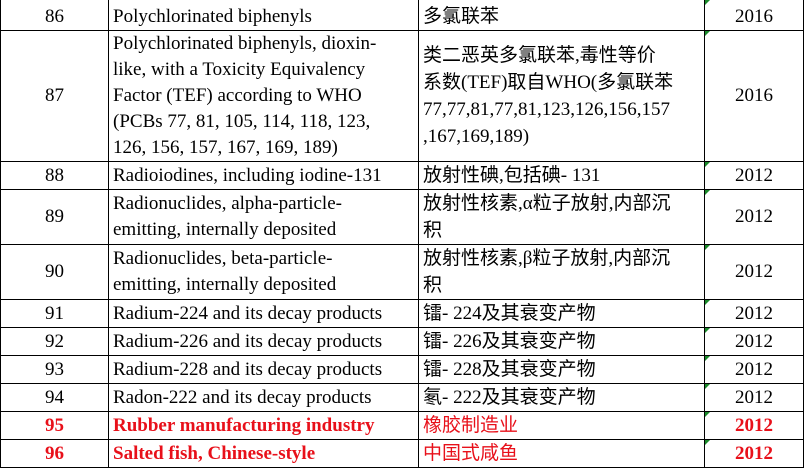  Describe the element at coordinates (561, 453) in the screenshot. I see `zh-cell: 中国式咸鱼` at that location.